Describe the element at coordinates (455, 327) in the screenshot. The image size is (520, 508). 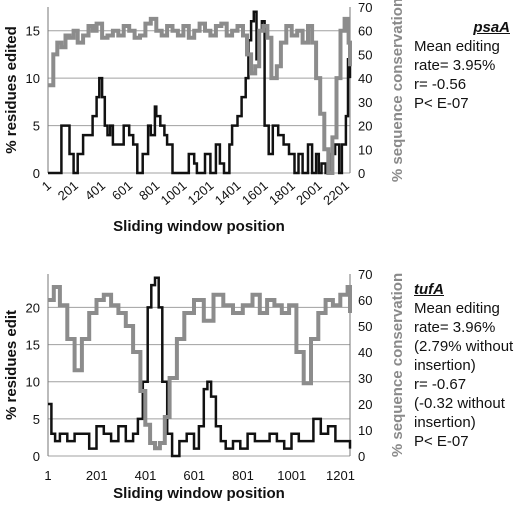
I see `tufA-note-line: rate= 3.96%` at that location.